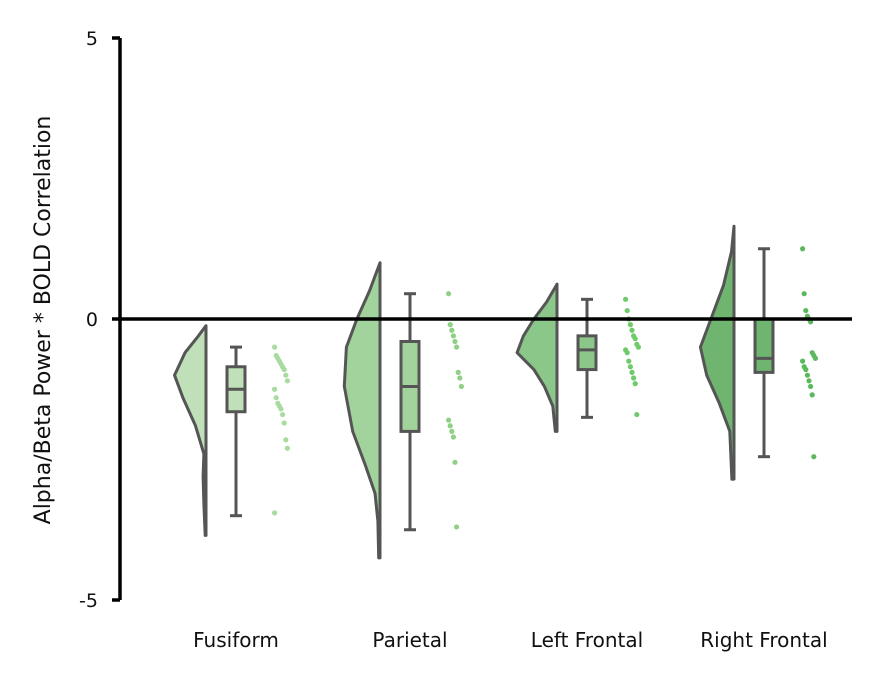  Describe the element at coordinates (92, 320) in the screenshot. I see `y-tick-label: 0` at that location.